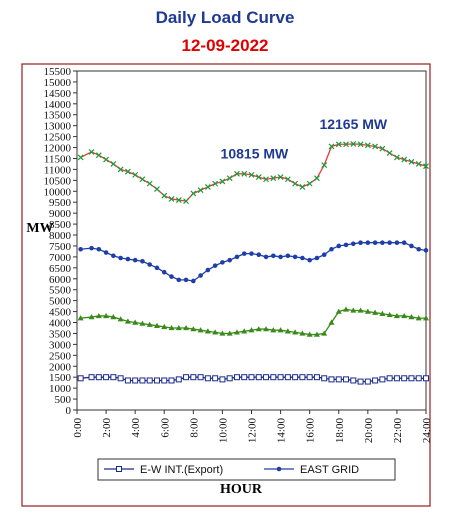 This screenshot has height=516, width=450. What do you see at coordinates (60, 367) in the screenshot?
I see `y-tick-label: 2000` at bounding box center [60, 367].